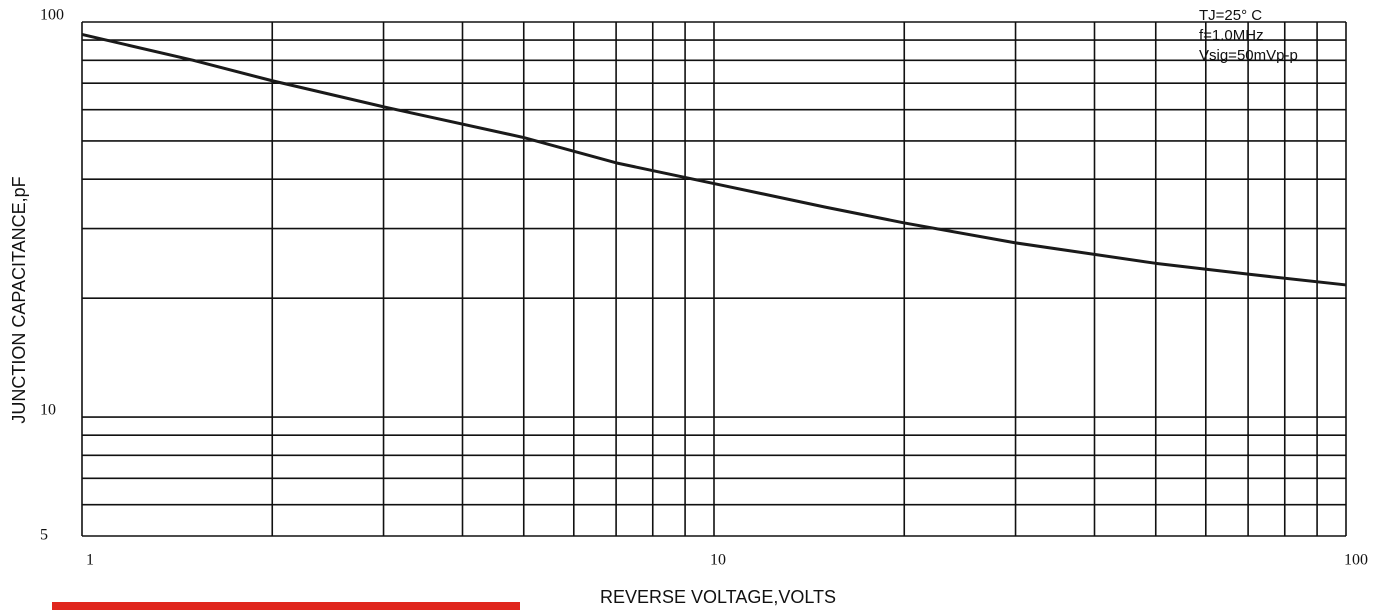 This screenshot has width=1386, height=610. Describe the element at coordinates (90, 560) in the screenshot. I see `x-tick-label: 1` at that location.